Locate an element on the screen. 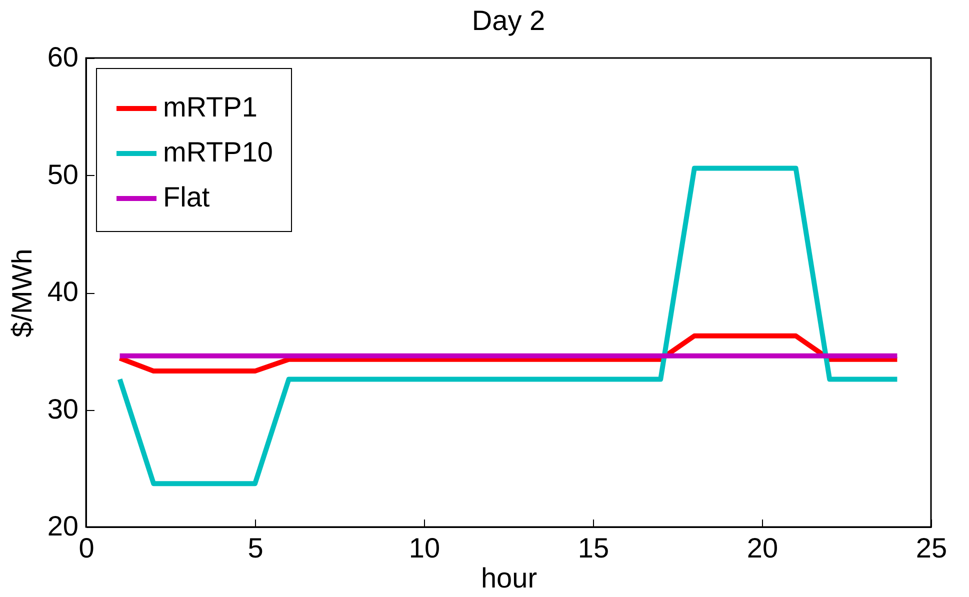 Image resolution: width=969 pixels, height=597 pixels. chart-title: Day 2 is located at coordinates (509, 20).